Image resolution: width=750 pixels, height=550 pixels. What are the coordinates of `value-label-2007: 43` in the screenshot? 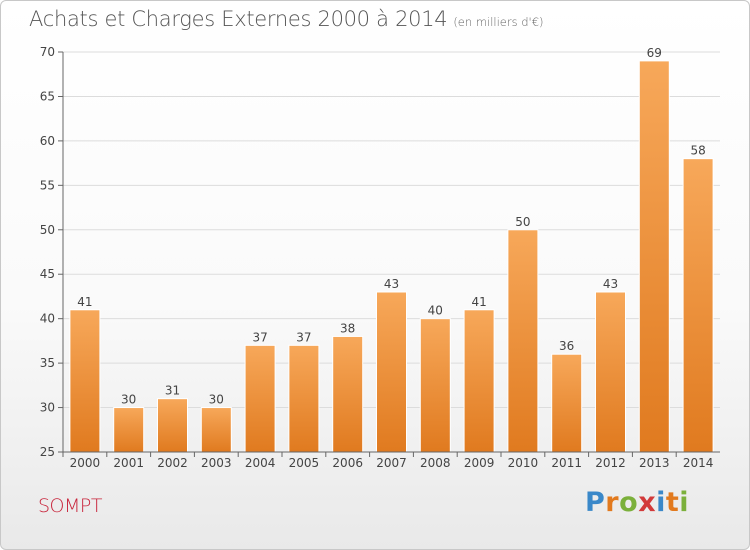 It's located at (391, 284).